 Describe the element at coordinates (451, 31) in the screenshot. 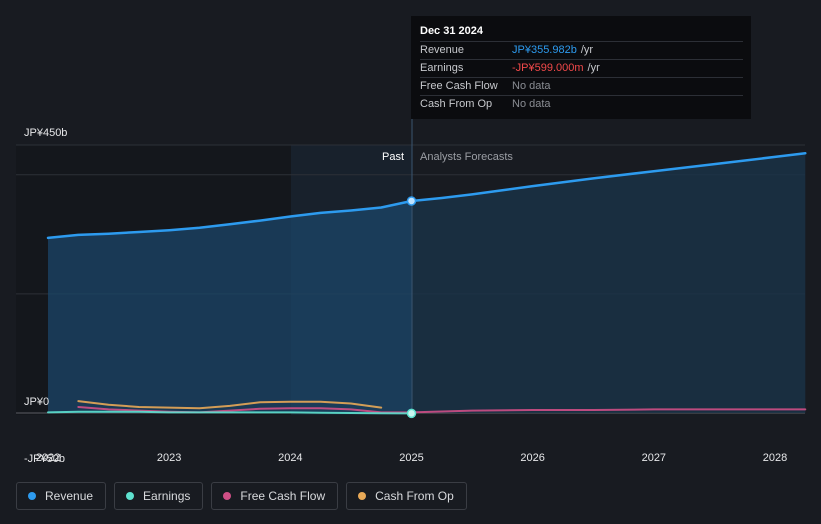

I see `tooltip-date: Dec 31 2024` at that location.